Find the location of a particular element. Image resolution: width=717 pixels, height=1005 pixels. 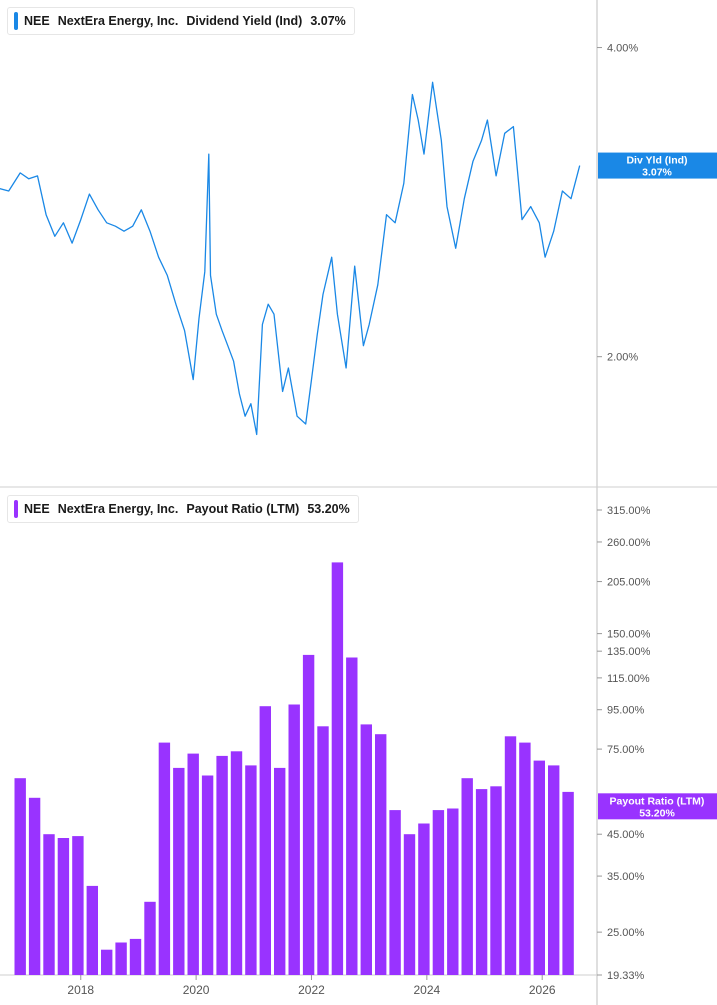

x-tick-label: 2024 is located at coordinates (426, 990).